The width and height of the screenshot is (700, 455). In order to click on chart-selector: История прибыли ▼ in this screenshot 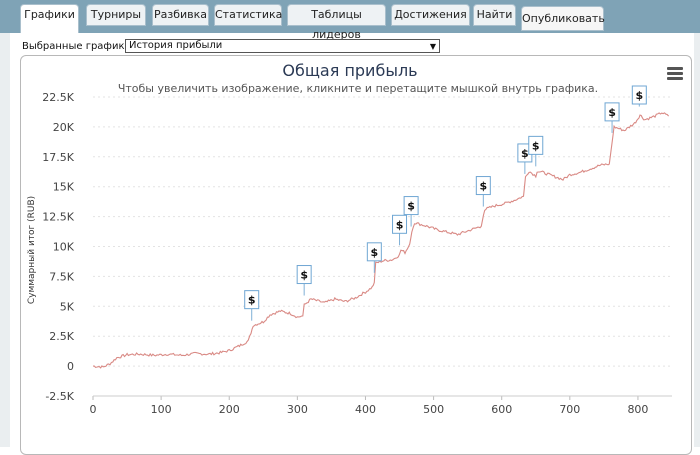, I will do `click(282, 46)`.